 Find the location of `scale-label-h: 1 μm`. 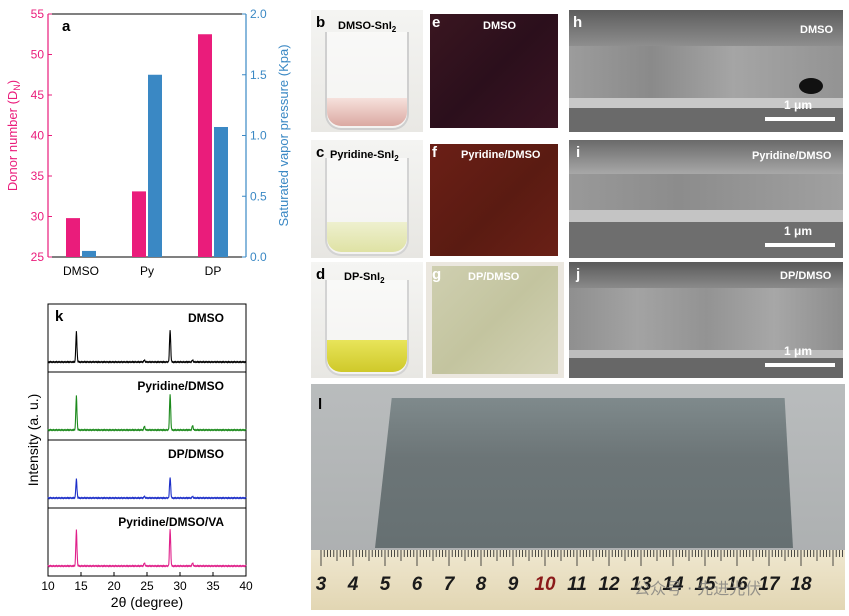

scale-label-h: 1 μm is located at coordinates (798, 105).